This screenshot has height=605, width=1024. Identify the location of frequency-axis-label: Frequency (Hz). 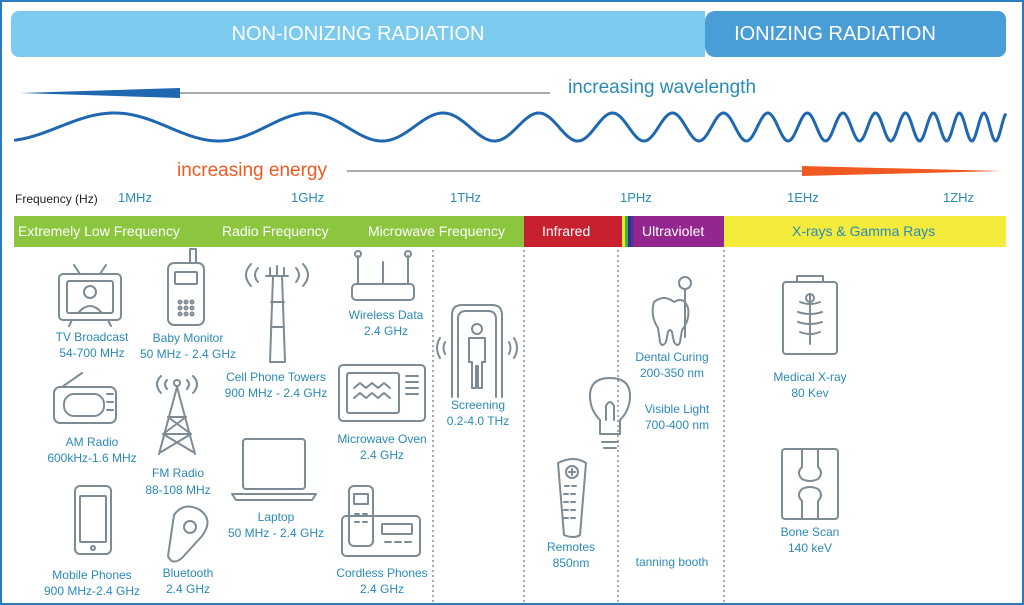
(56, 199).